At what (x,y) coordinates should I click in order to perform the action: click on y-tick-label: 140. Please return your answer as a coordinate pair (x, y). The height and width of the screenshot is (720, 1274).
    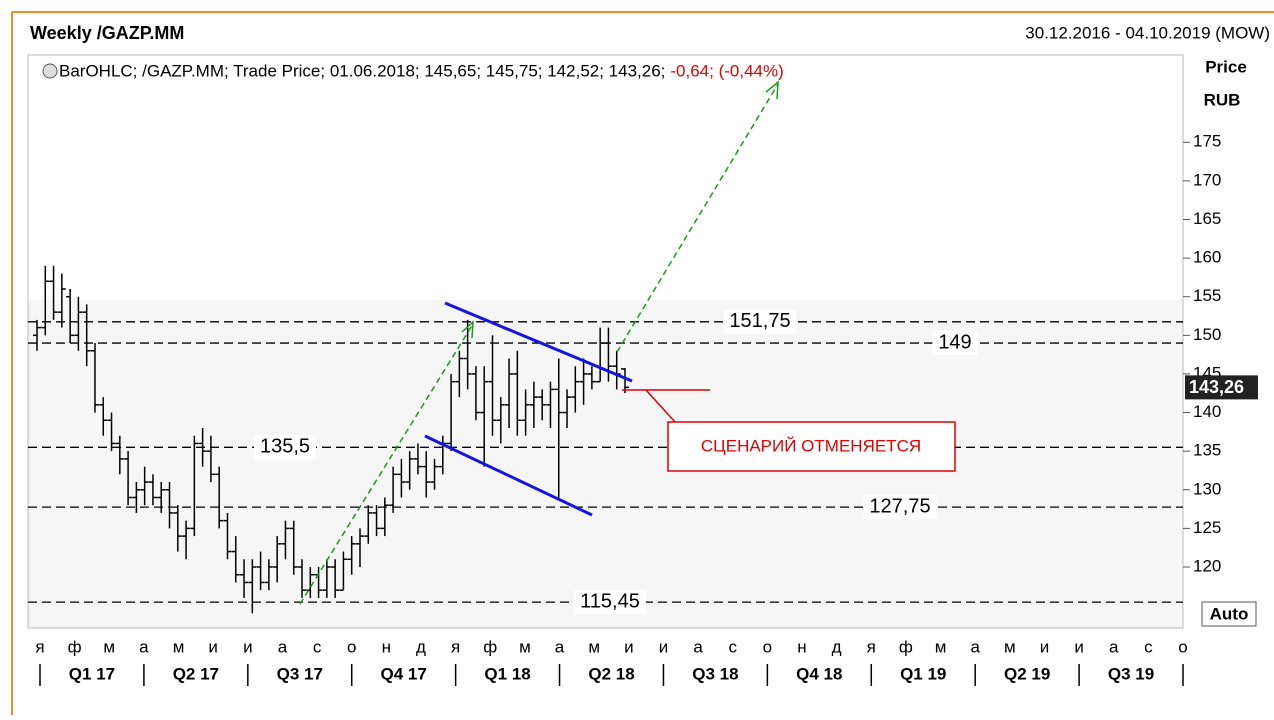
    Looking at the image, I should click on (1207, 411).